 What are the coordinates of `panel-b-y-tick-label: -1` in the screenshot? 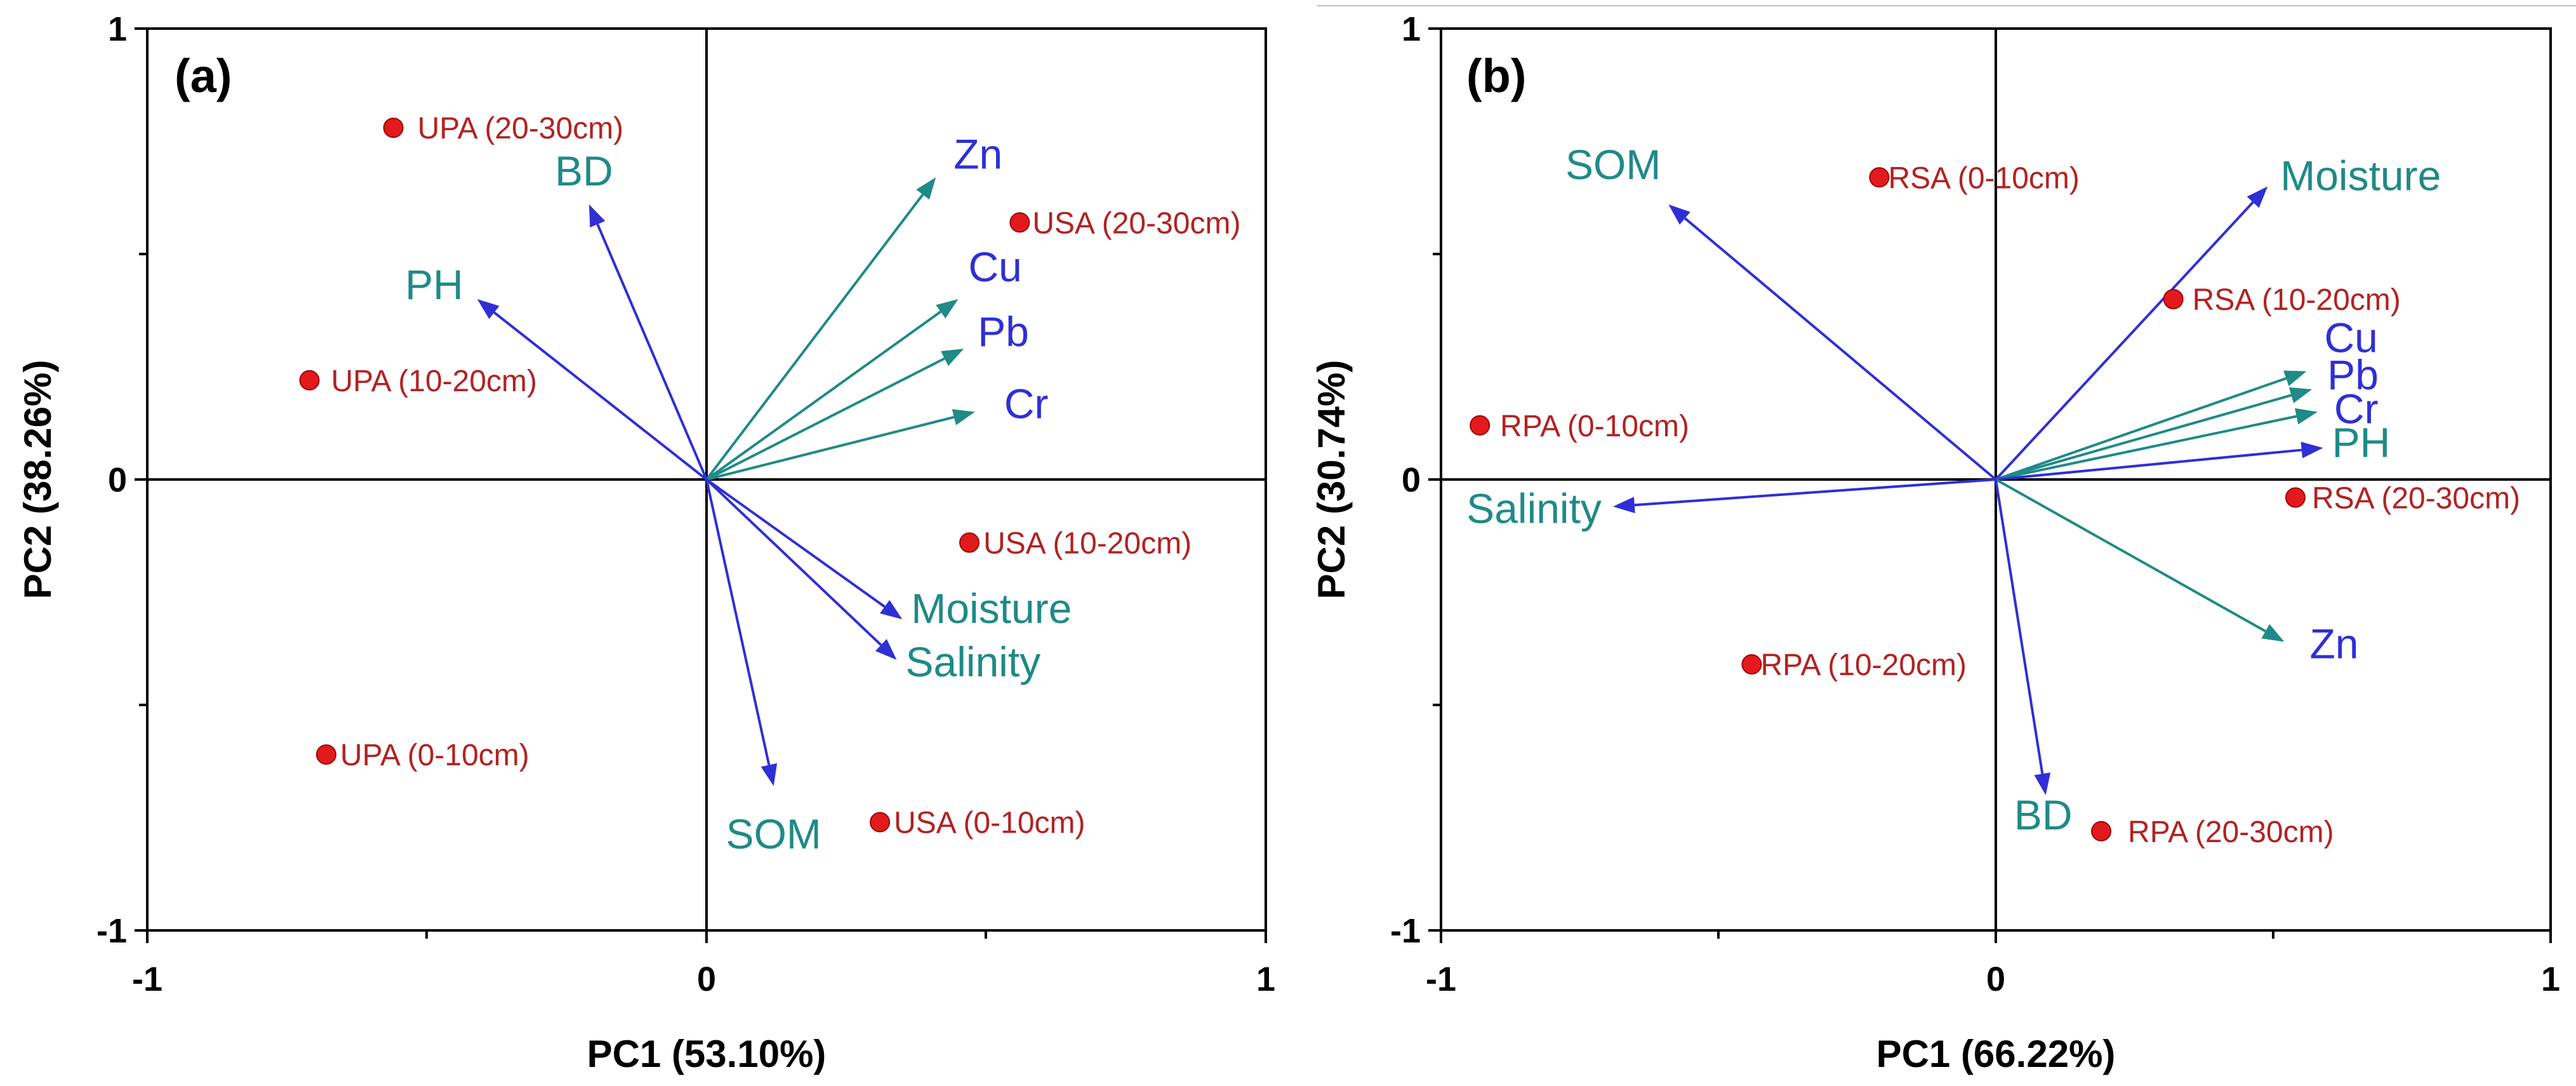 It's located at (1405, 931).